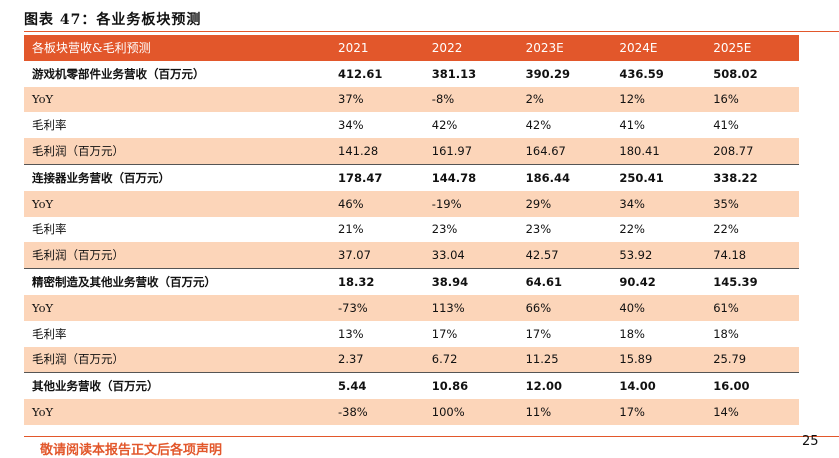  Describe the element at coordinates (564, 151) in the screenshot. I see `table-cell: 164.67` at that location.